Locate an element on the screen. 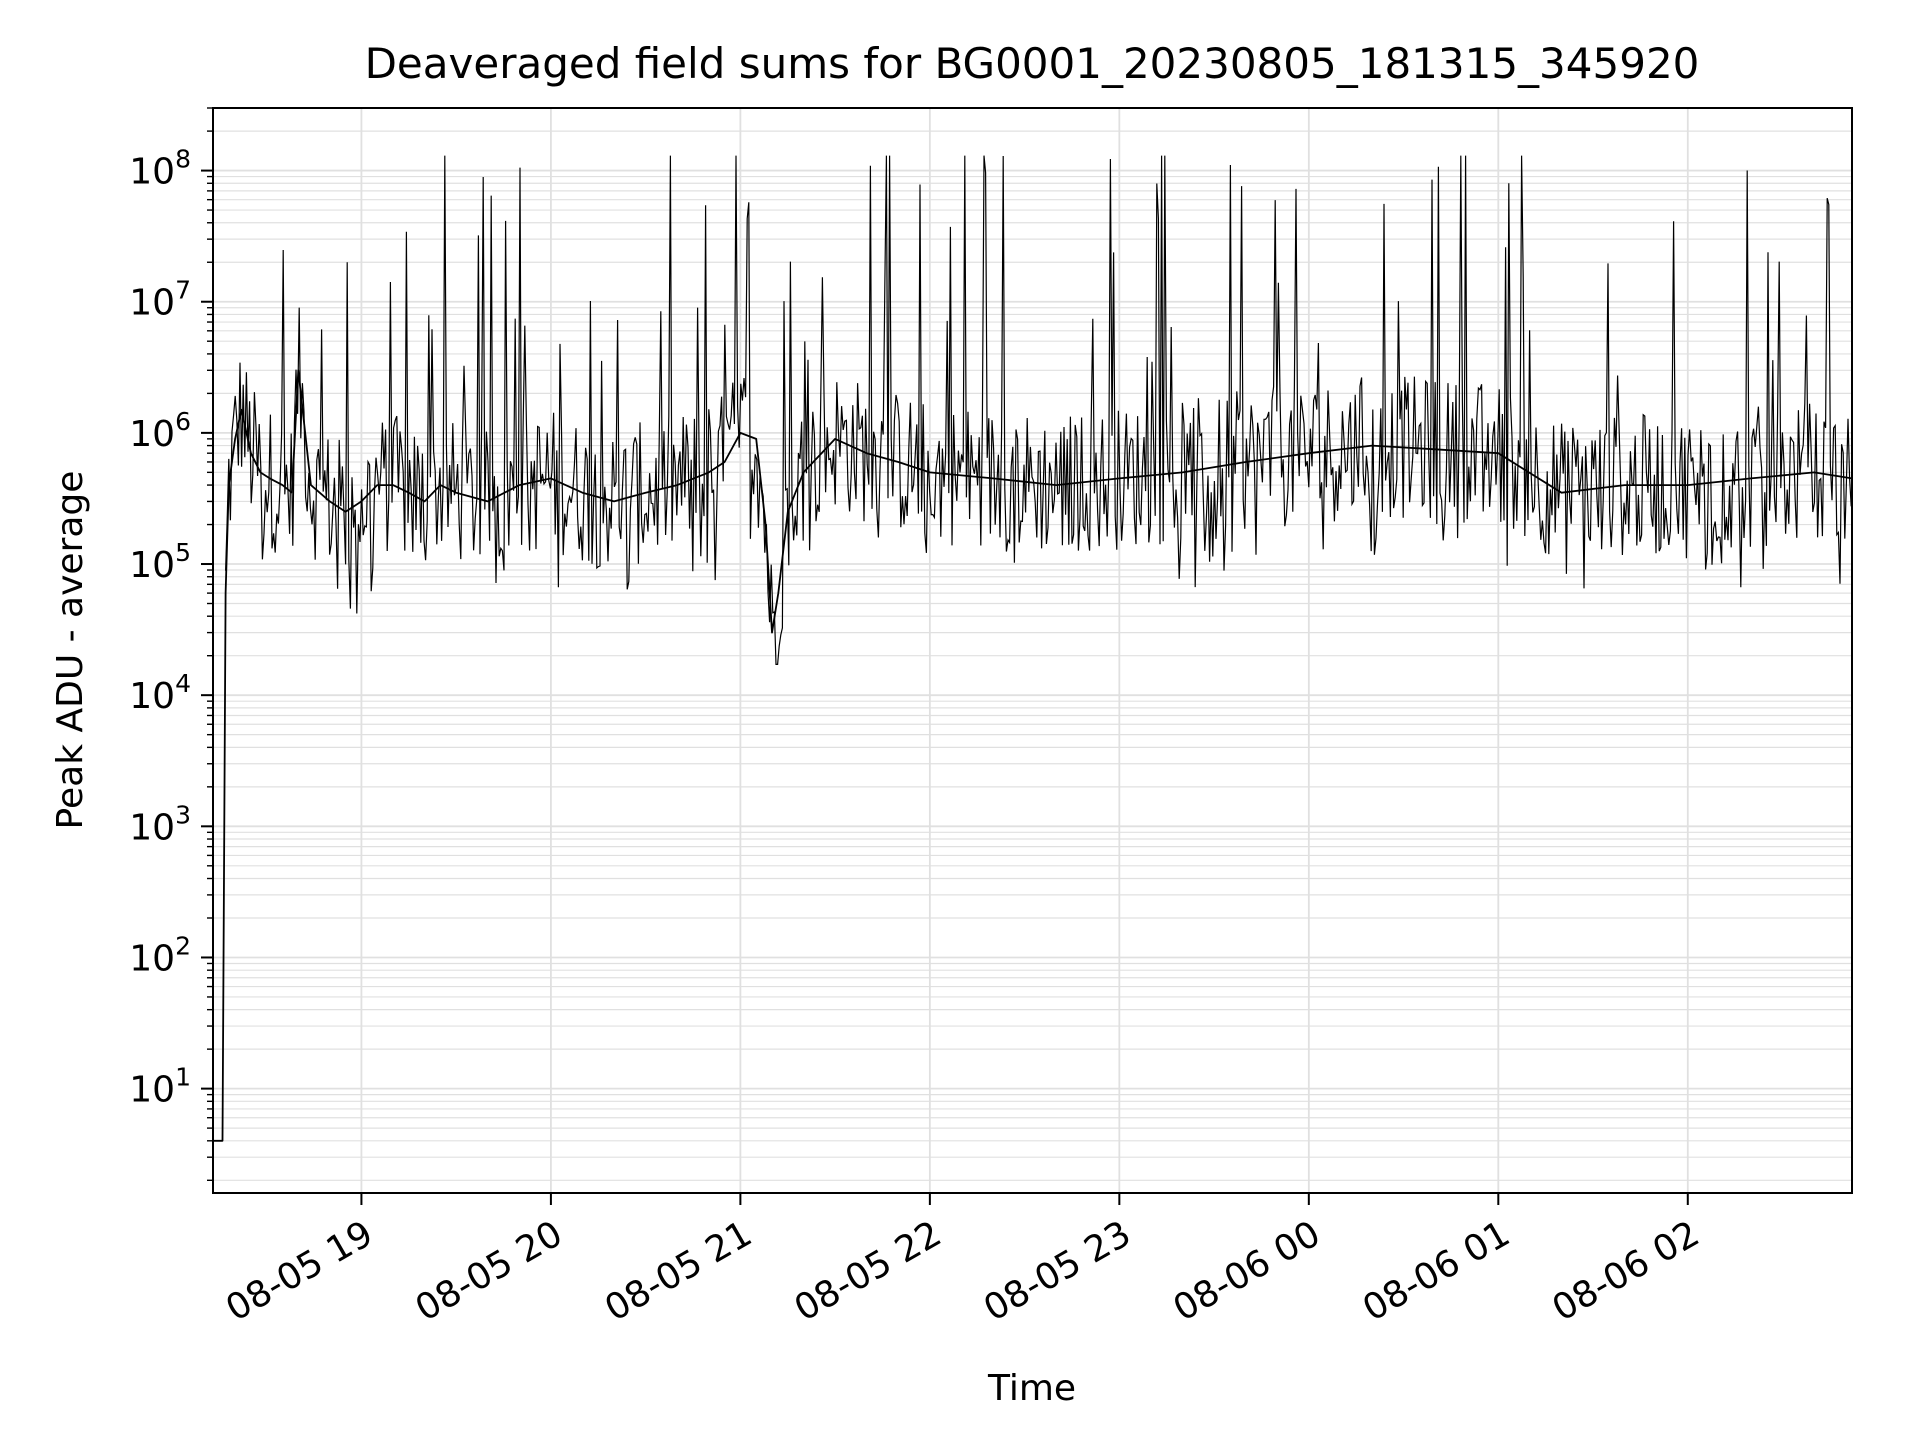 Image resolution: width=1920 pixels, height=1440 pixels. x-axis-label: Time is located at coordinates (1031, 1388).